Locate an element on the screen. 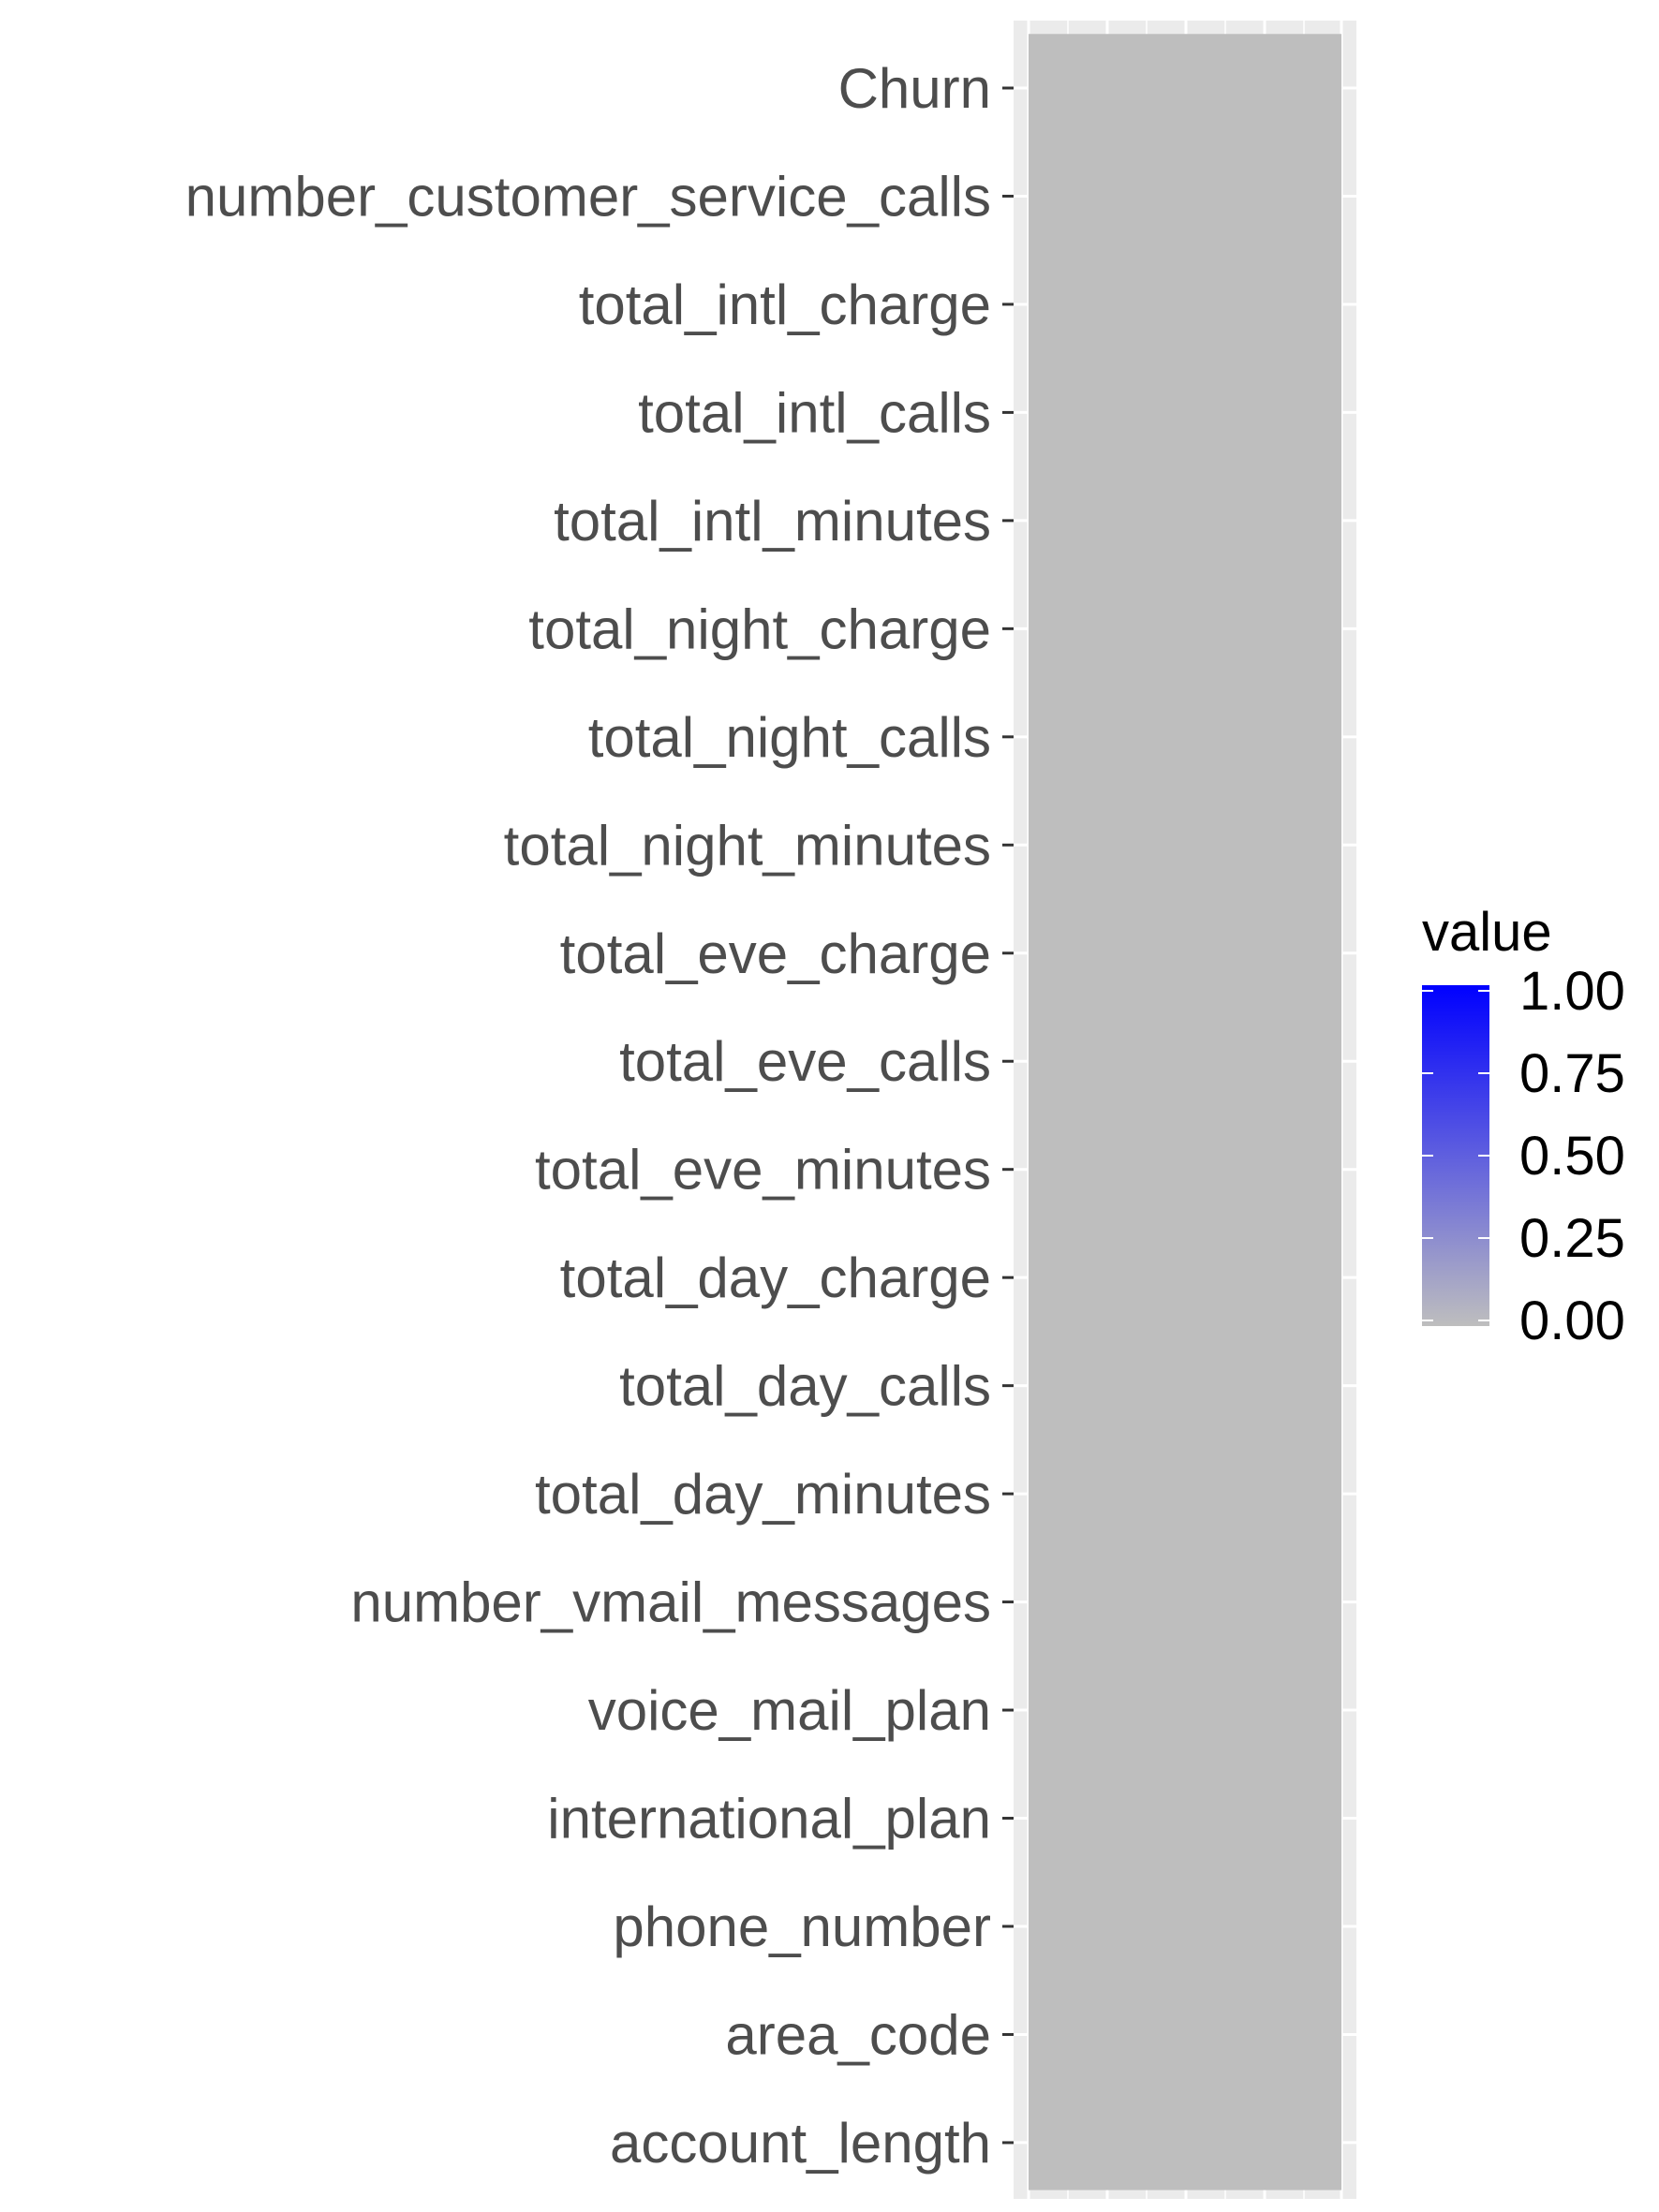 This screenshot has width=1659, height=2212. heatmap-tile-voice_mail_plan is located at coordinates (1185, 1711).